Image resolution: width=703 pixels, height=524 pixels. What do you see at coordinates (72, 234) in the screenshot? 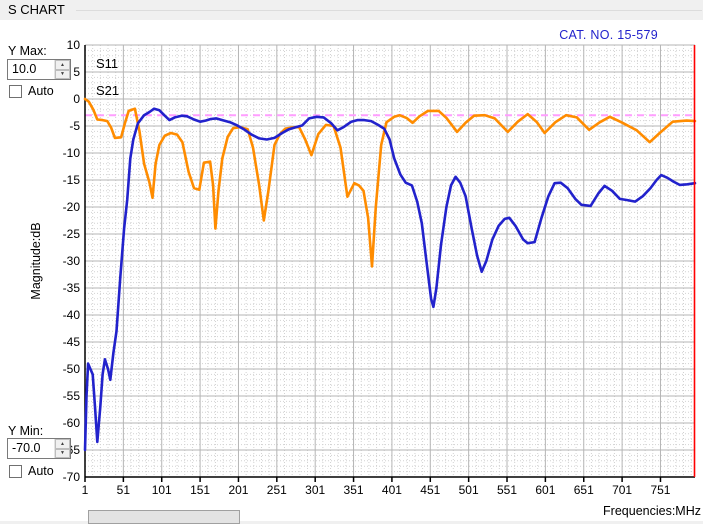
I see `svg-text: -25` at bounding box center [72, 234].